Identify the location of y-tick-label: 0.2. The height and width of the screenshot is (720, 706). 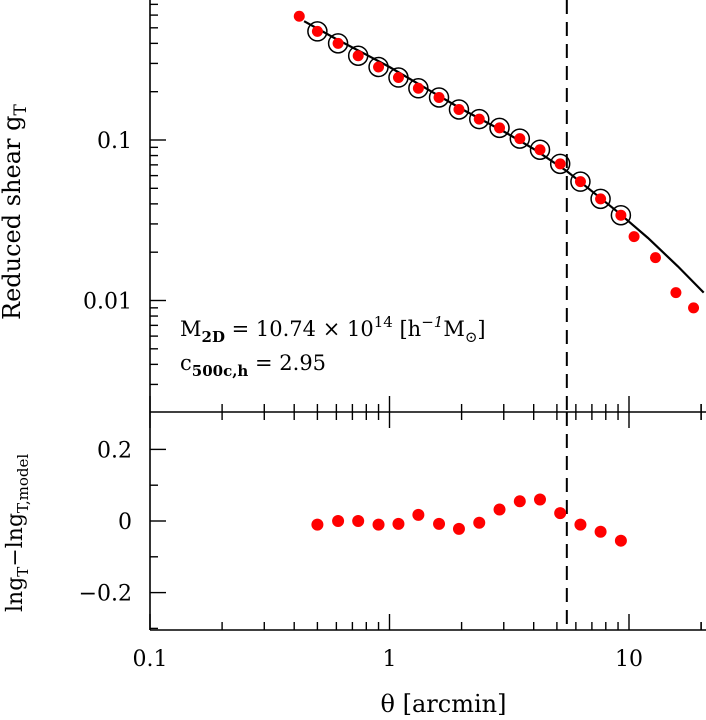
(114, 450).